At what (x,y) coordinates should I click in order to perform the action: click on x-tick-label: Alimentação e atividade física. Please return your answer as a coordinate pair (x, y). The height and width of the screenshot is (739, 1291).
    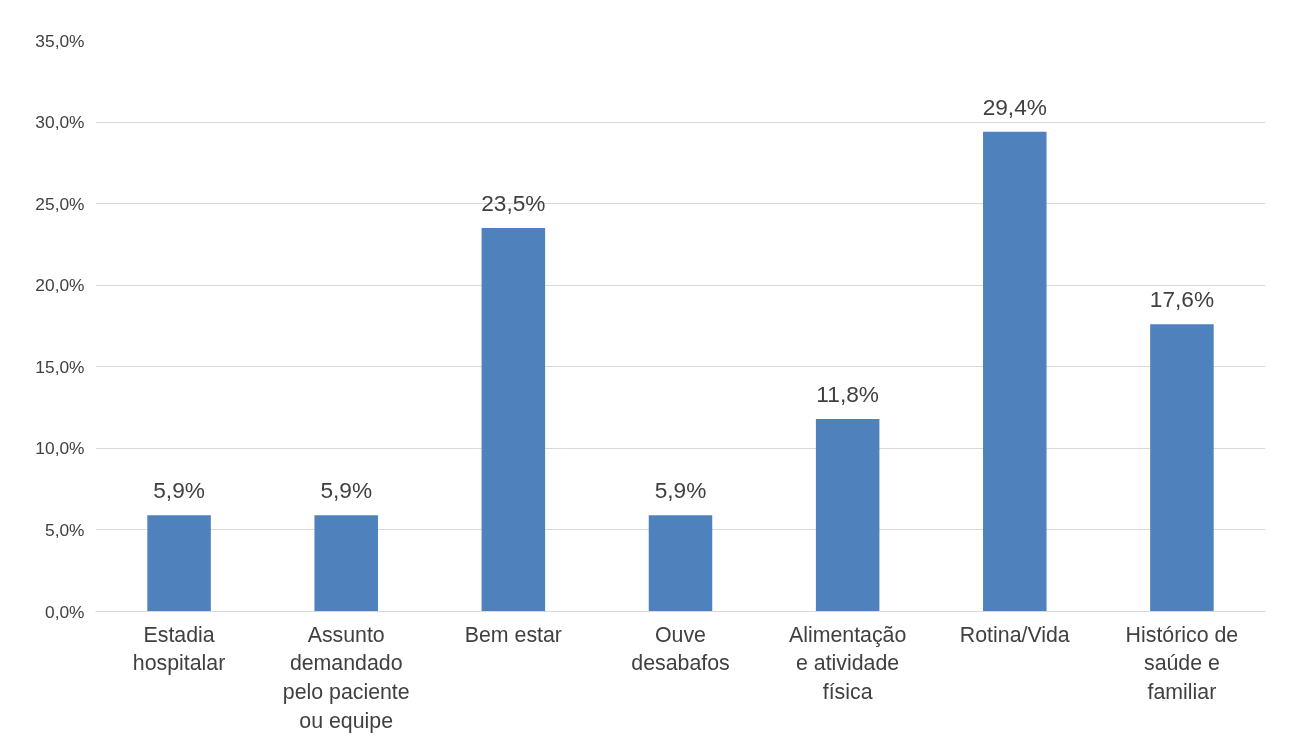
    Looking at the image, I should click on (847, 663).